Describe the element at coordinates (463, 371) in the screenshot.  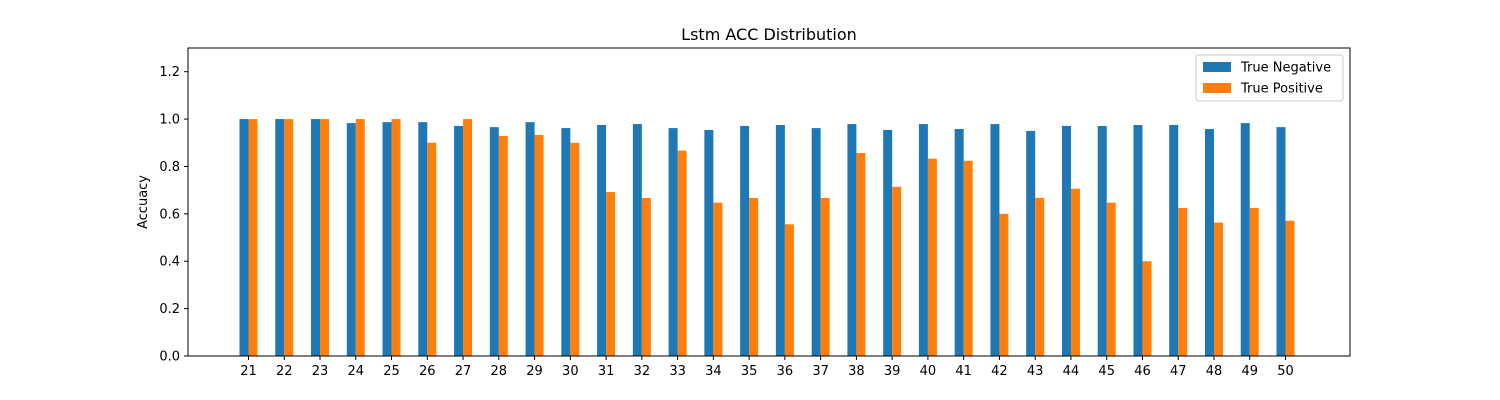
I see `x-tick-label: 27` at that location.